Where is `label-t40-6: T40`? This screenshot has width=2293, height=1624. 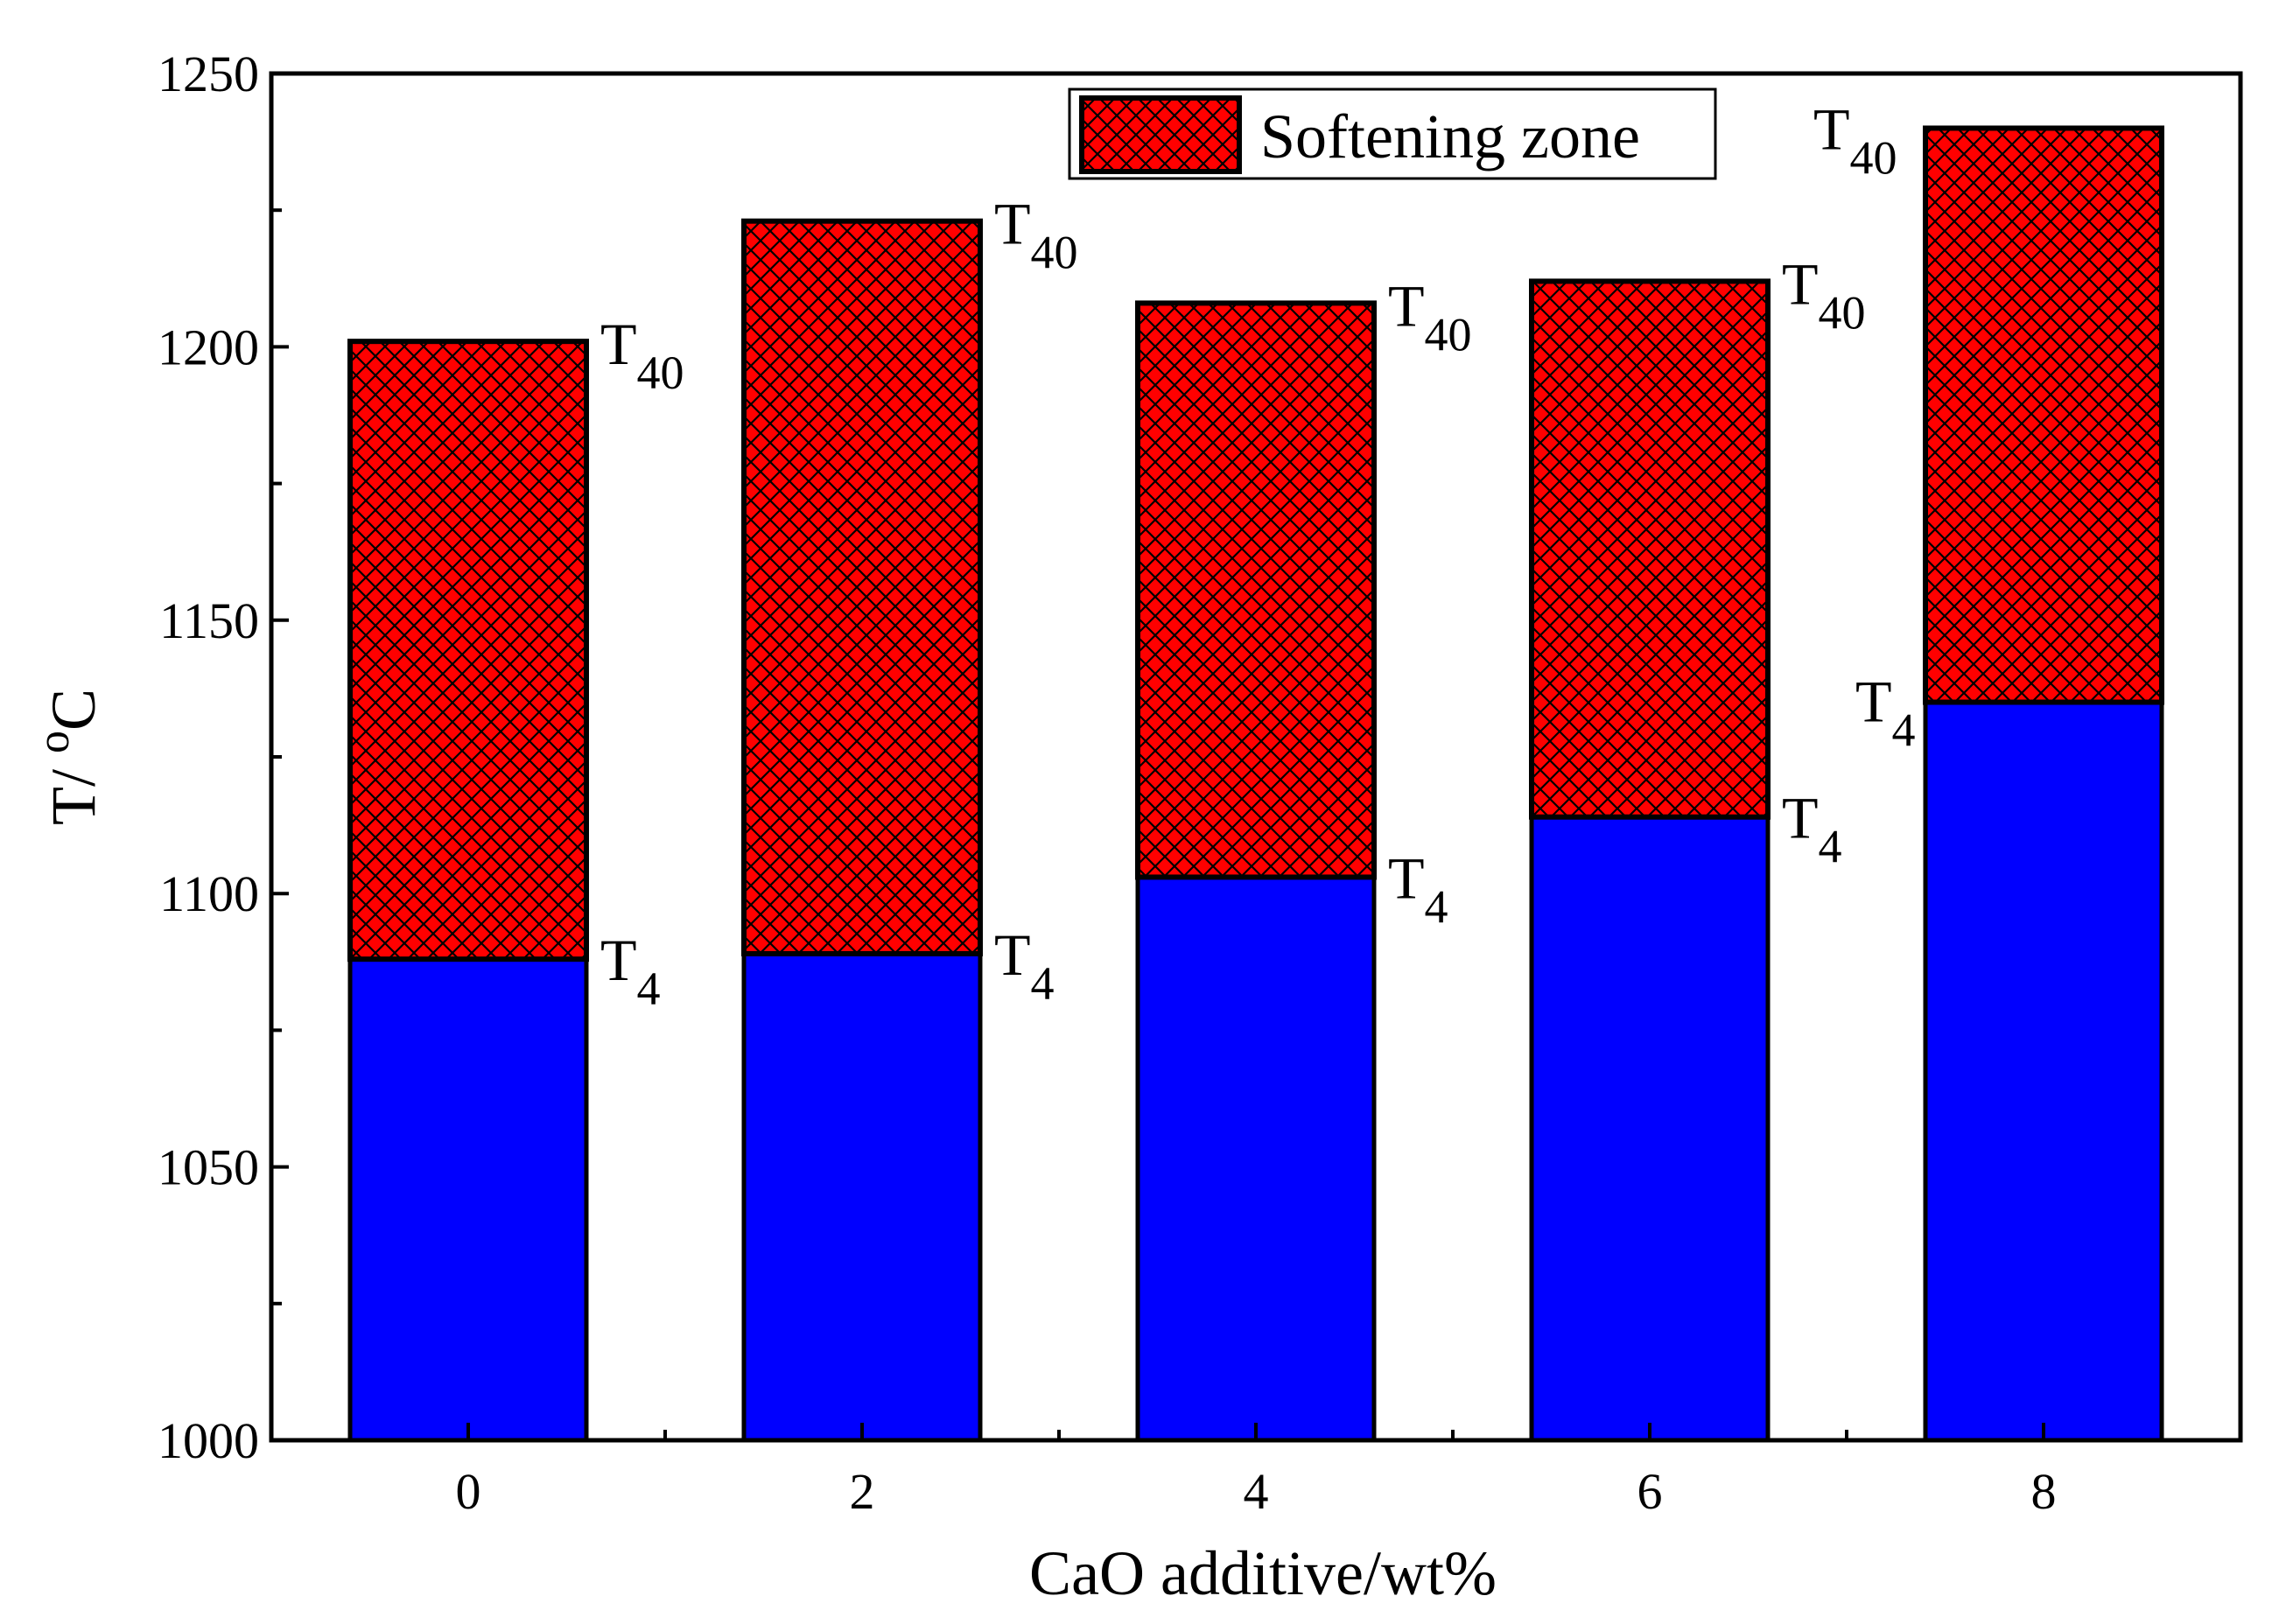
label-t40-6: T40 is located at coordinates (1824, 294).